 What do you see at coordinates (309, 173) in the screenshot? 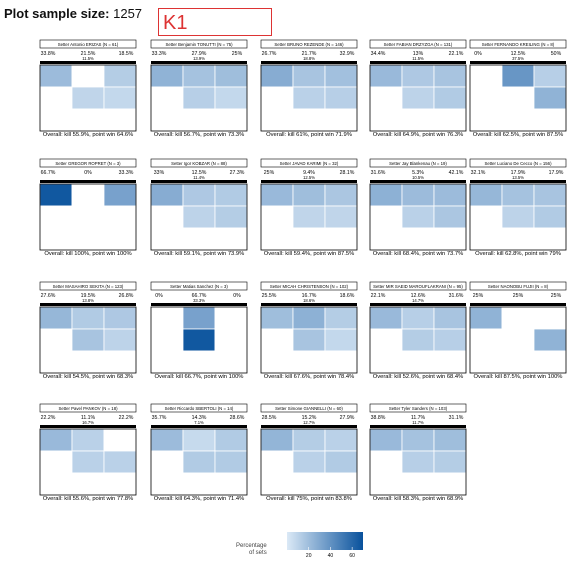
I see `zone-percent-label: 9.4%` at bounding box center [309, 173].